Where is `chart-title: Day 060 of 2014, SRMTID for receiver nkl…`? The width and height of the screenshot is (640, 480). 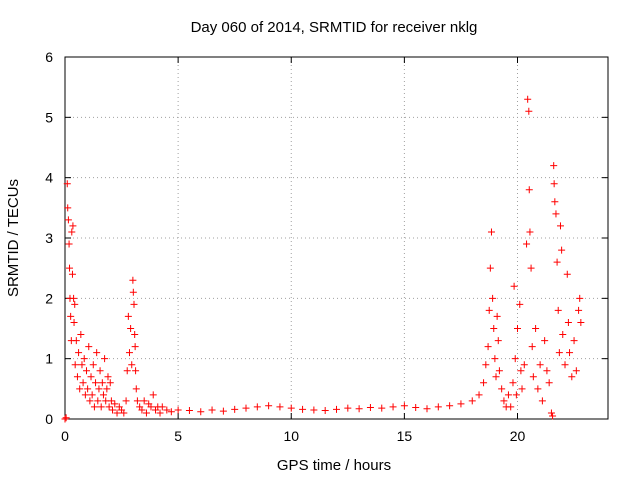 chart-title: Day 060 of 2014, SRMTID for receiver nkl… is located at coordinates (334, 27).